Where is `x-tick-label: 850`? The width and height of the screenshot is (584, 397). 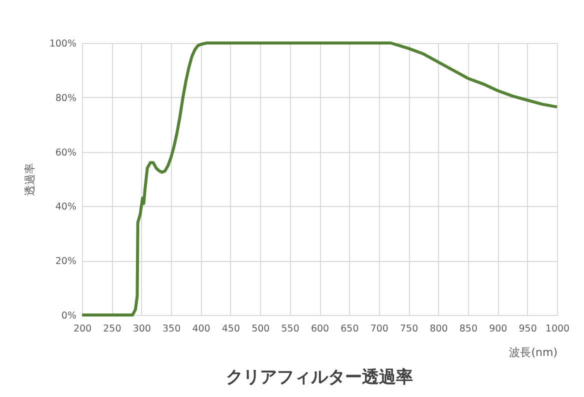 x-tick-label: 850 is located at coordinates (468, 329).